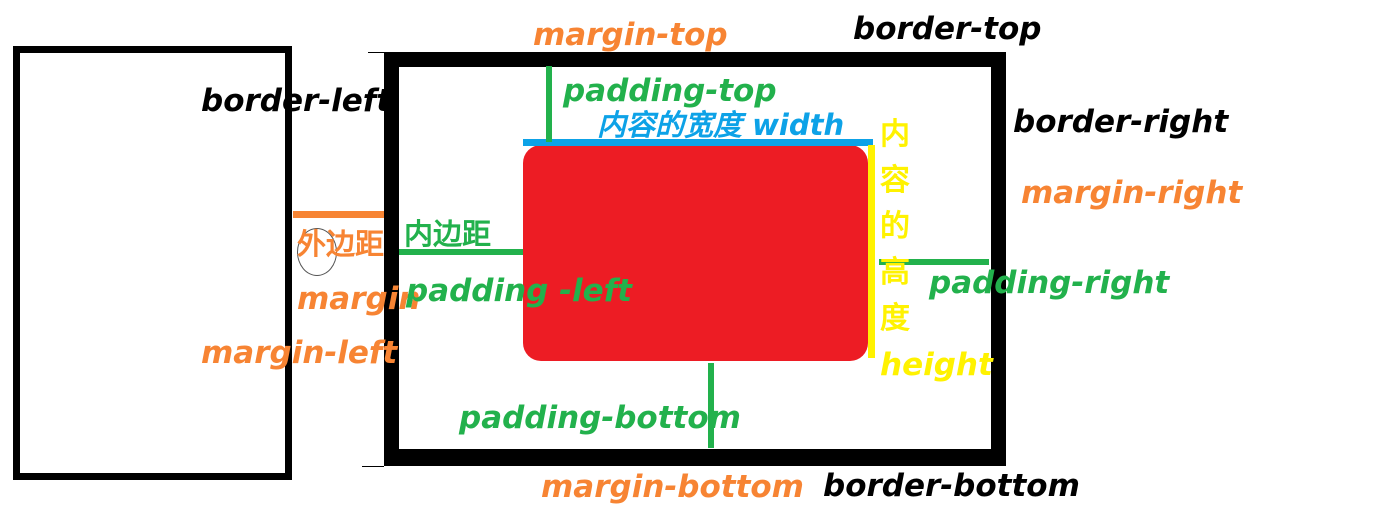 The image size is (1382, 524). I want to click on label-content-height-char: 度, so click(895, 318).